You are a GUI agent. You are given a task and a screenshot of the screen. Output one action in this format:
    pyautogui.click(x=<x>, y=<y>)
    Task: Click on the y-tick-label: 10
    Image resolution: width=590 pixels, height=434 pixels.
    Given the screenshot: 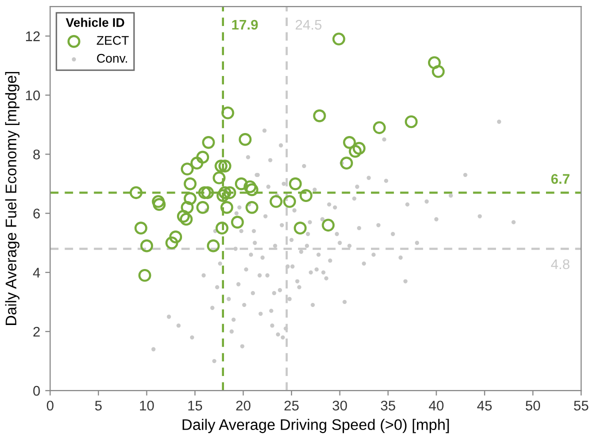 What is the action you would take?
    pyautogui.click(x=33, y=95)
    